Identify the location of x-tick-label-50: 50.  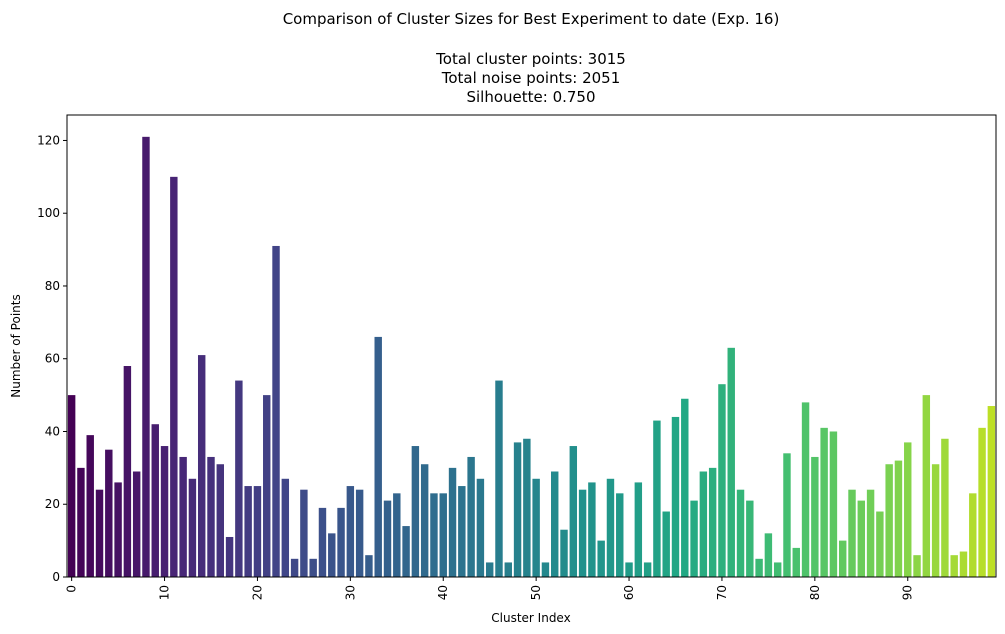
(536, 592).